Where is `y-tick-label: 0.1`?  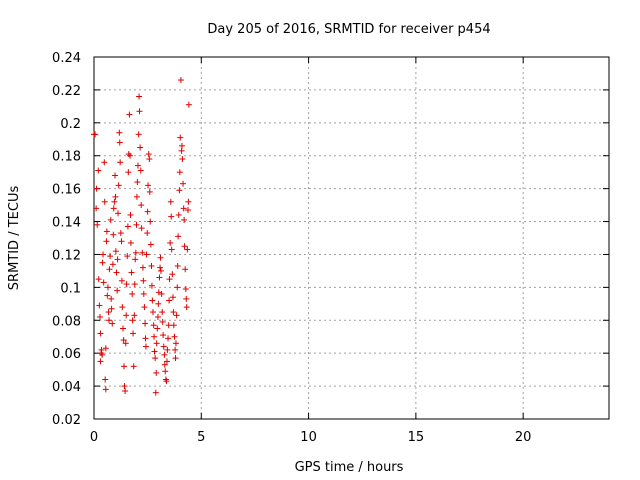
y-tick-label: 0.1 is located at coordinates (70, 288).